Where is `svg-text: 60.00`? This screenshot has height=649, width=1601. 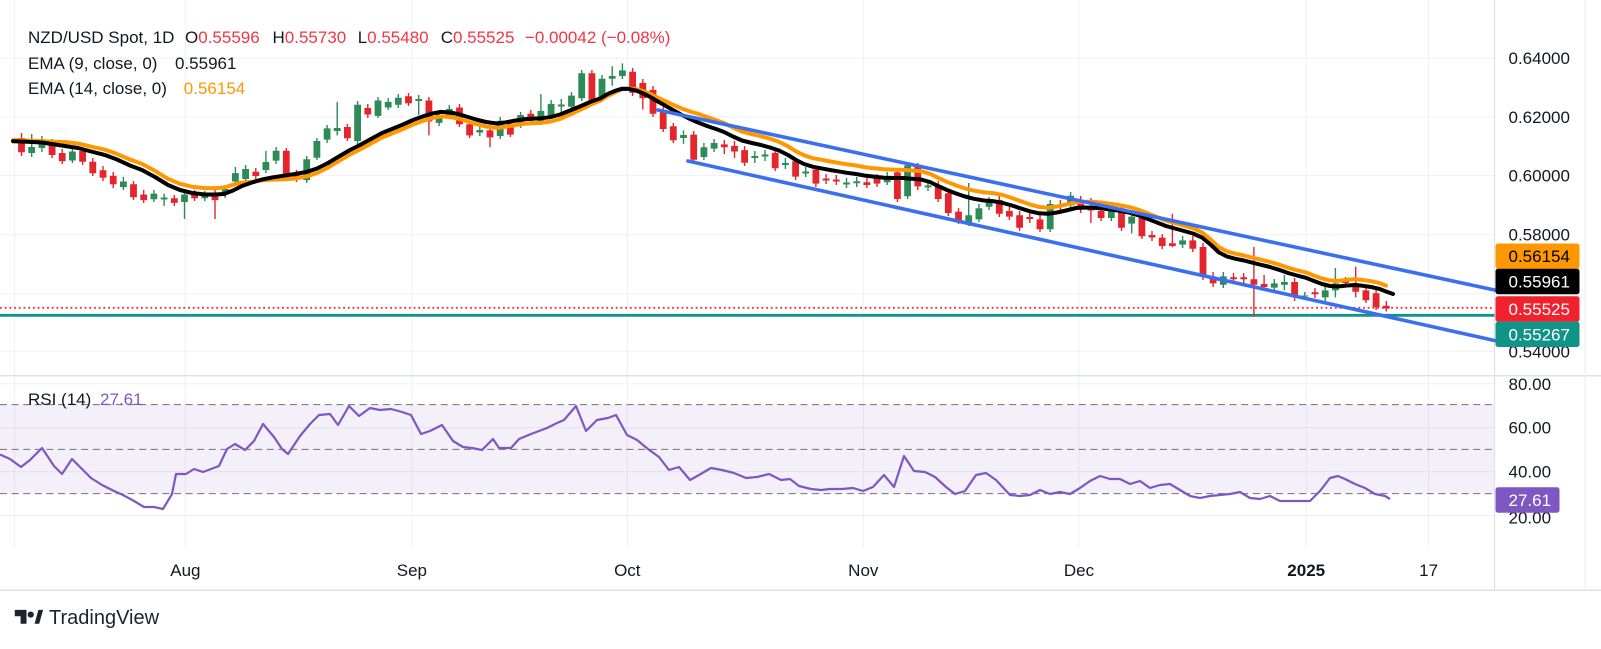
svg-text: 60.00 is located at coordinates (1530, 428).